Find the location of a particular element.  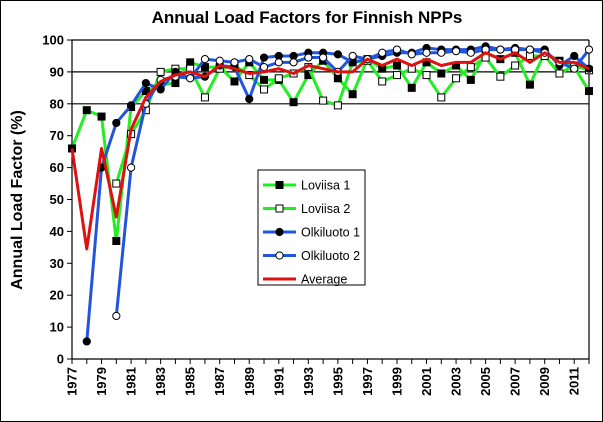

y-tick-label-60: 60 is located at coordinates (57, 167).